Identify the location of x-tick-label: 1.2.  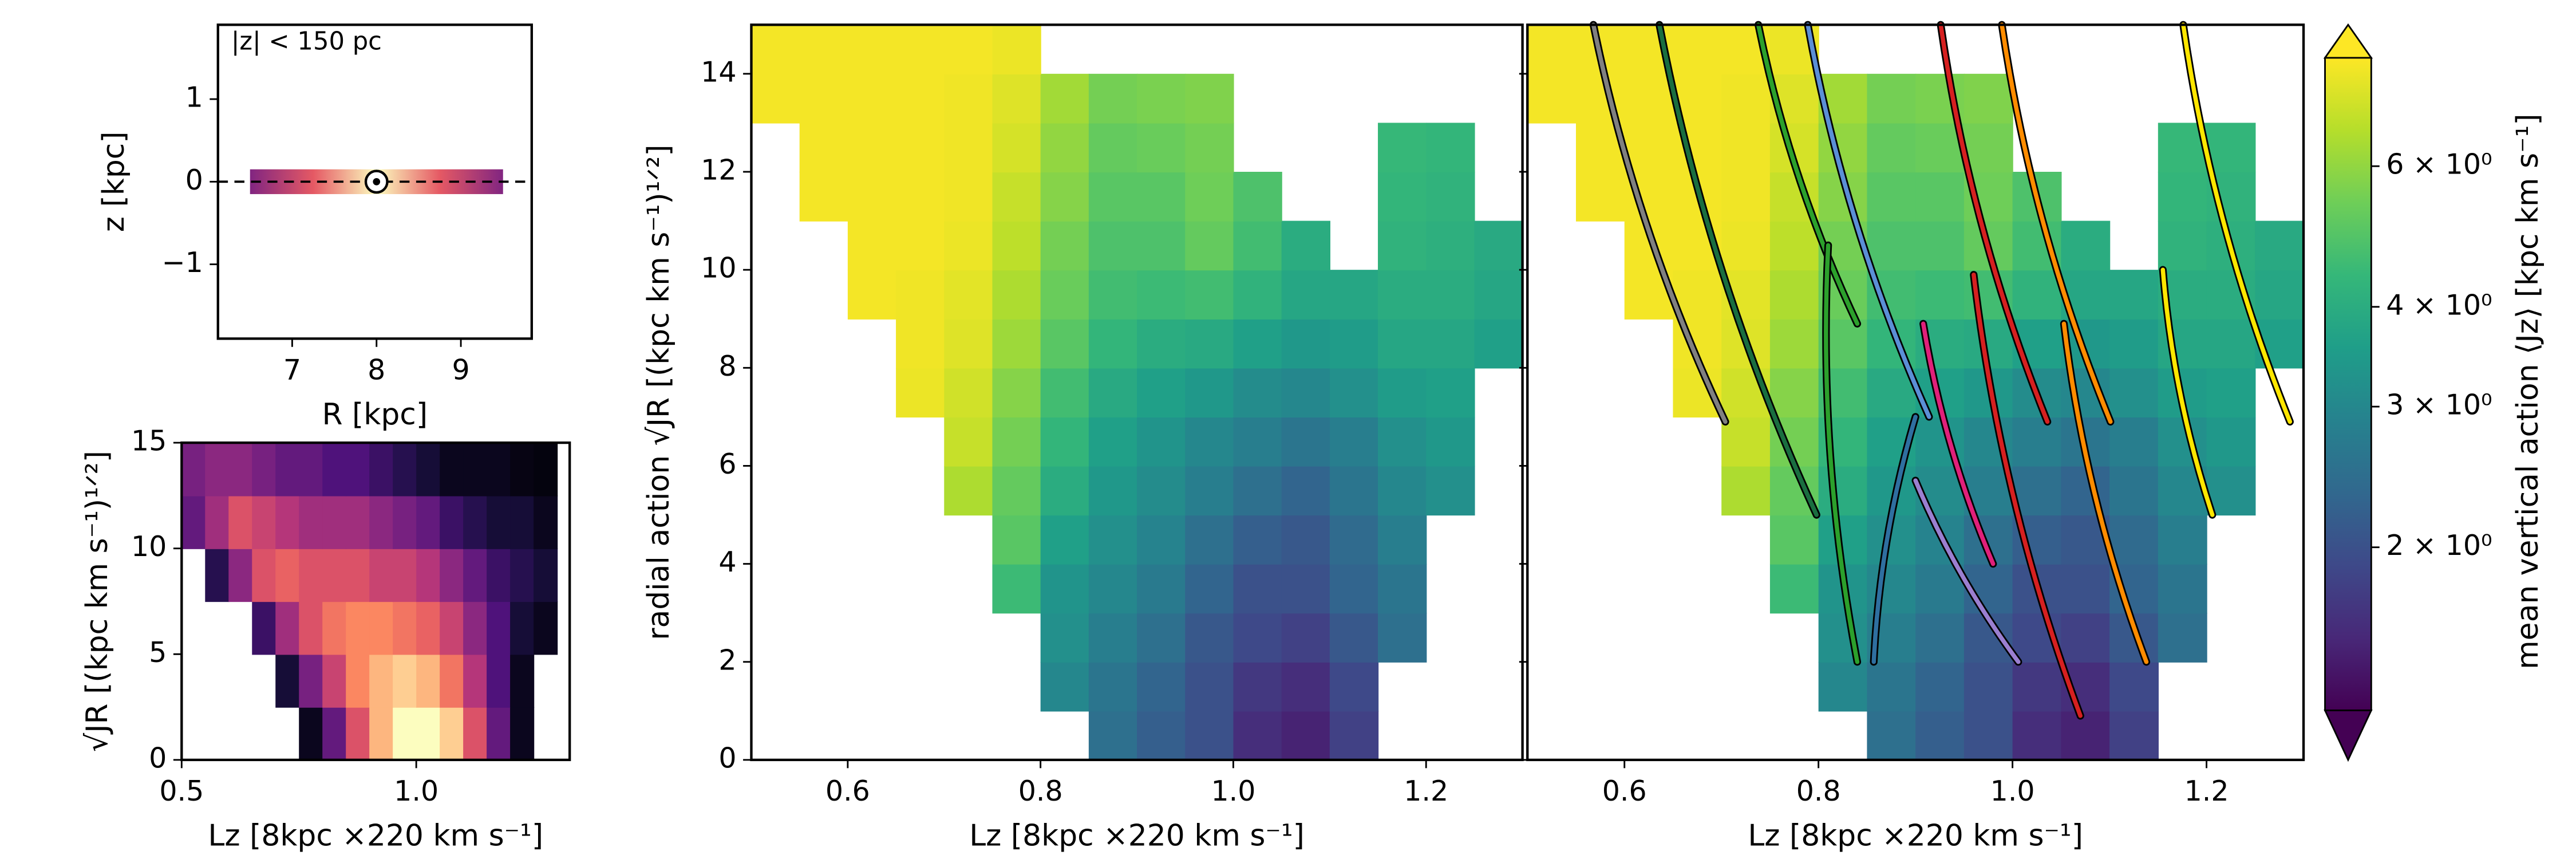
(1426, 790).